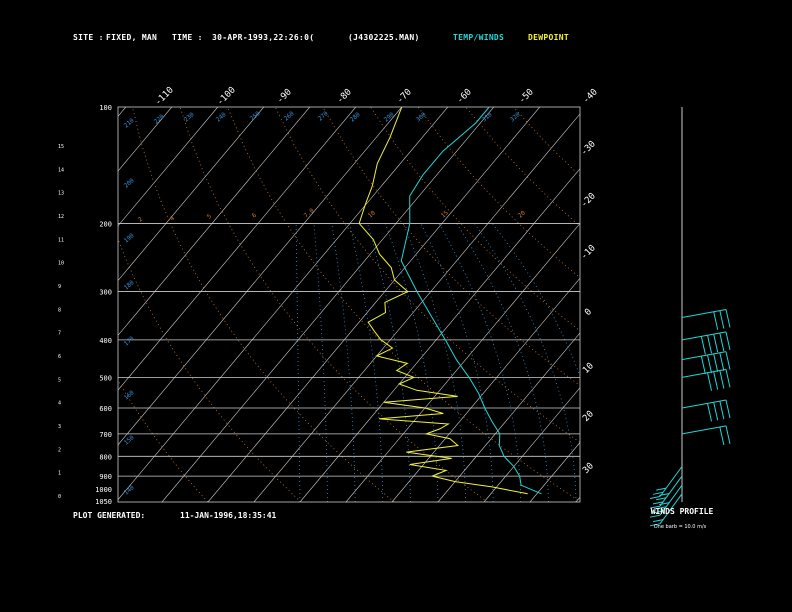 The height and width of the screenshot is (612, 792). I want to click on top-temp-tick-label: -40, so click(590, 96).